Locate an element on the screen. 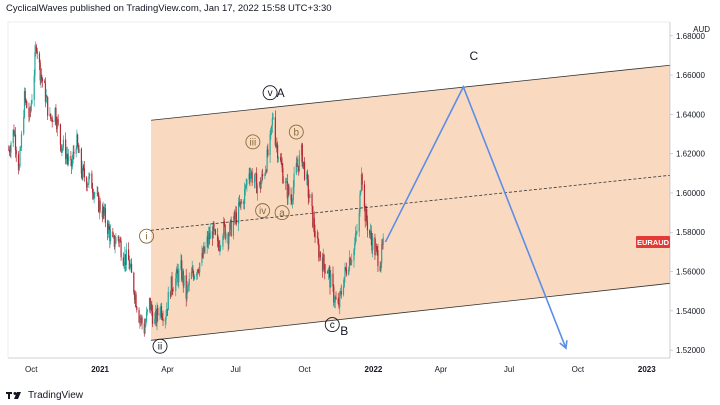 This screenshot has width=720, height=405. price-tick: 1.52000 is located at coordinates (690, 350).